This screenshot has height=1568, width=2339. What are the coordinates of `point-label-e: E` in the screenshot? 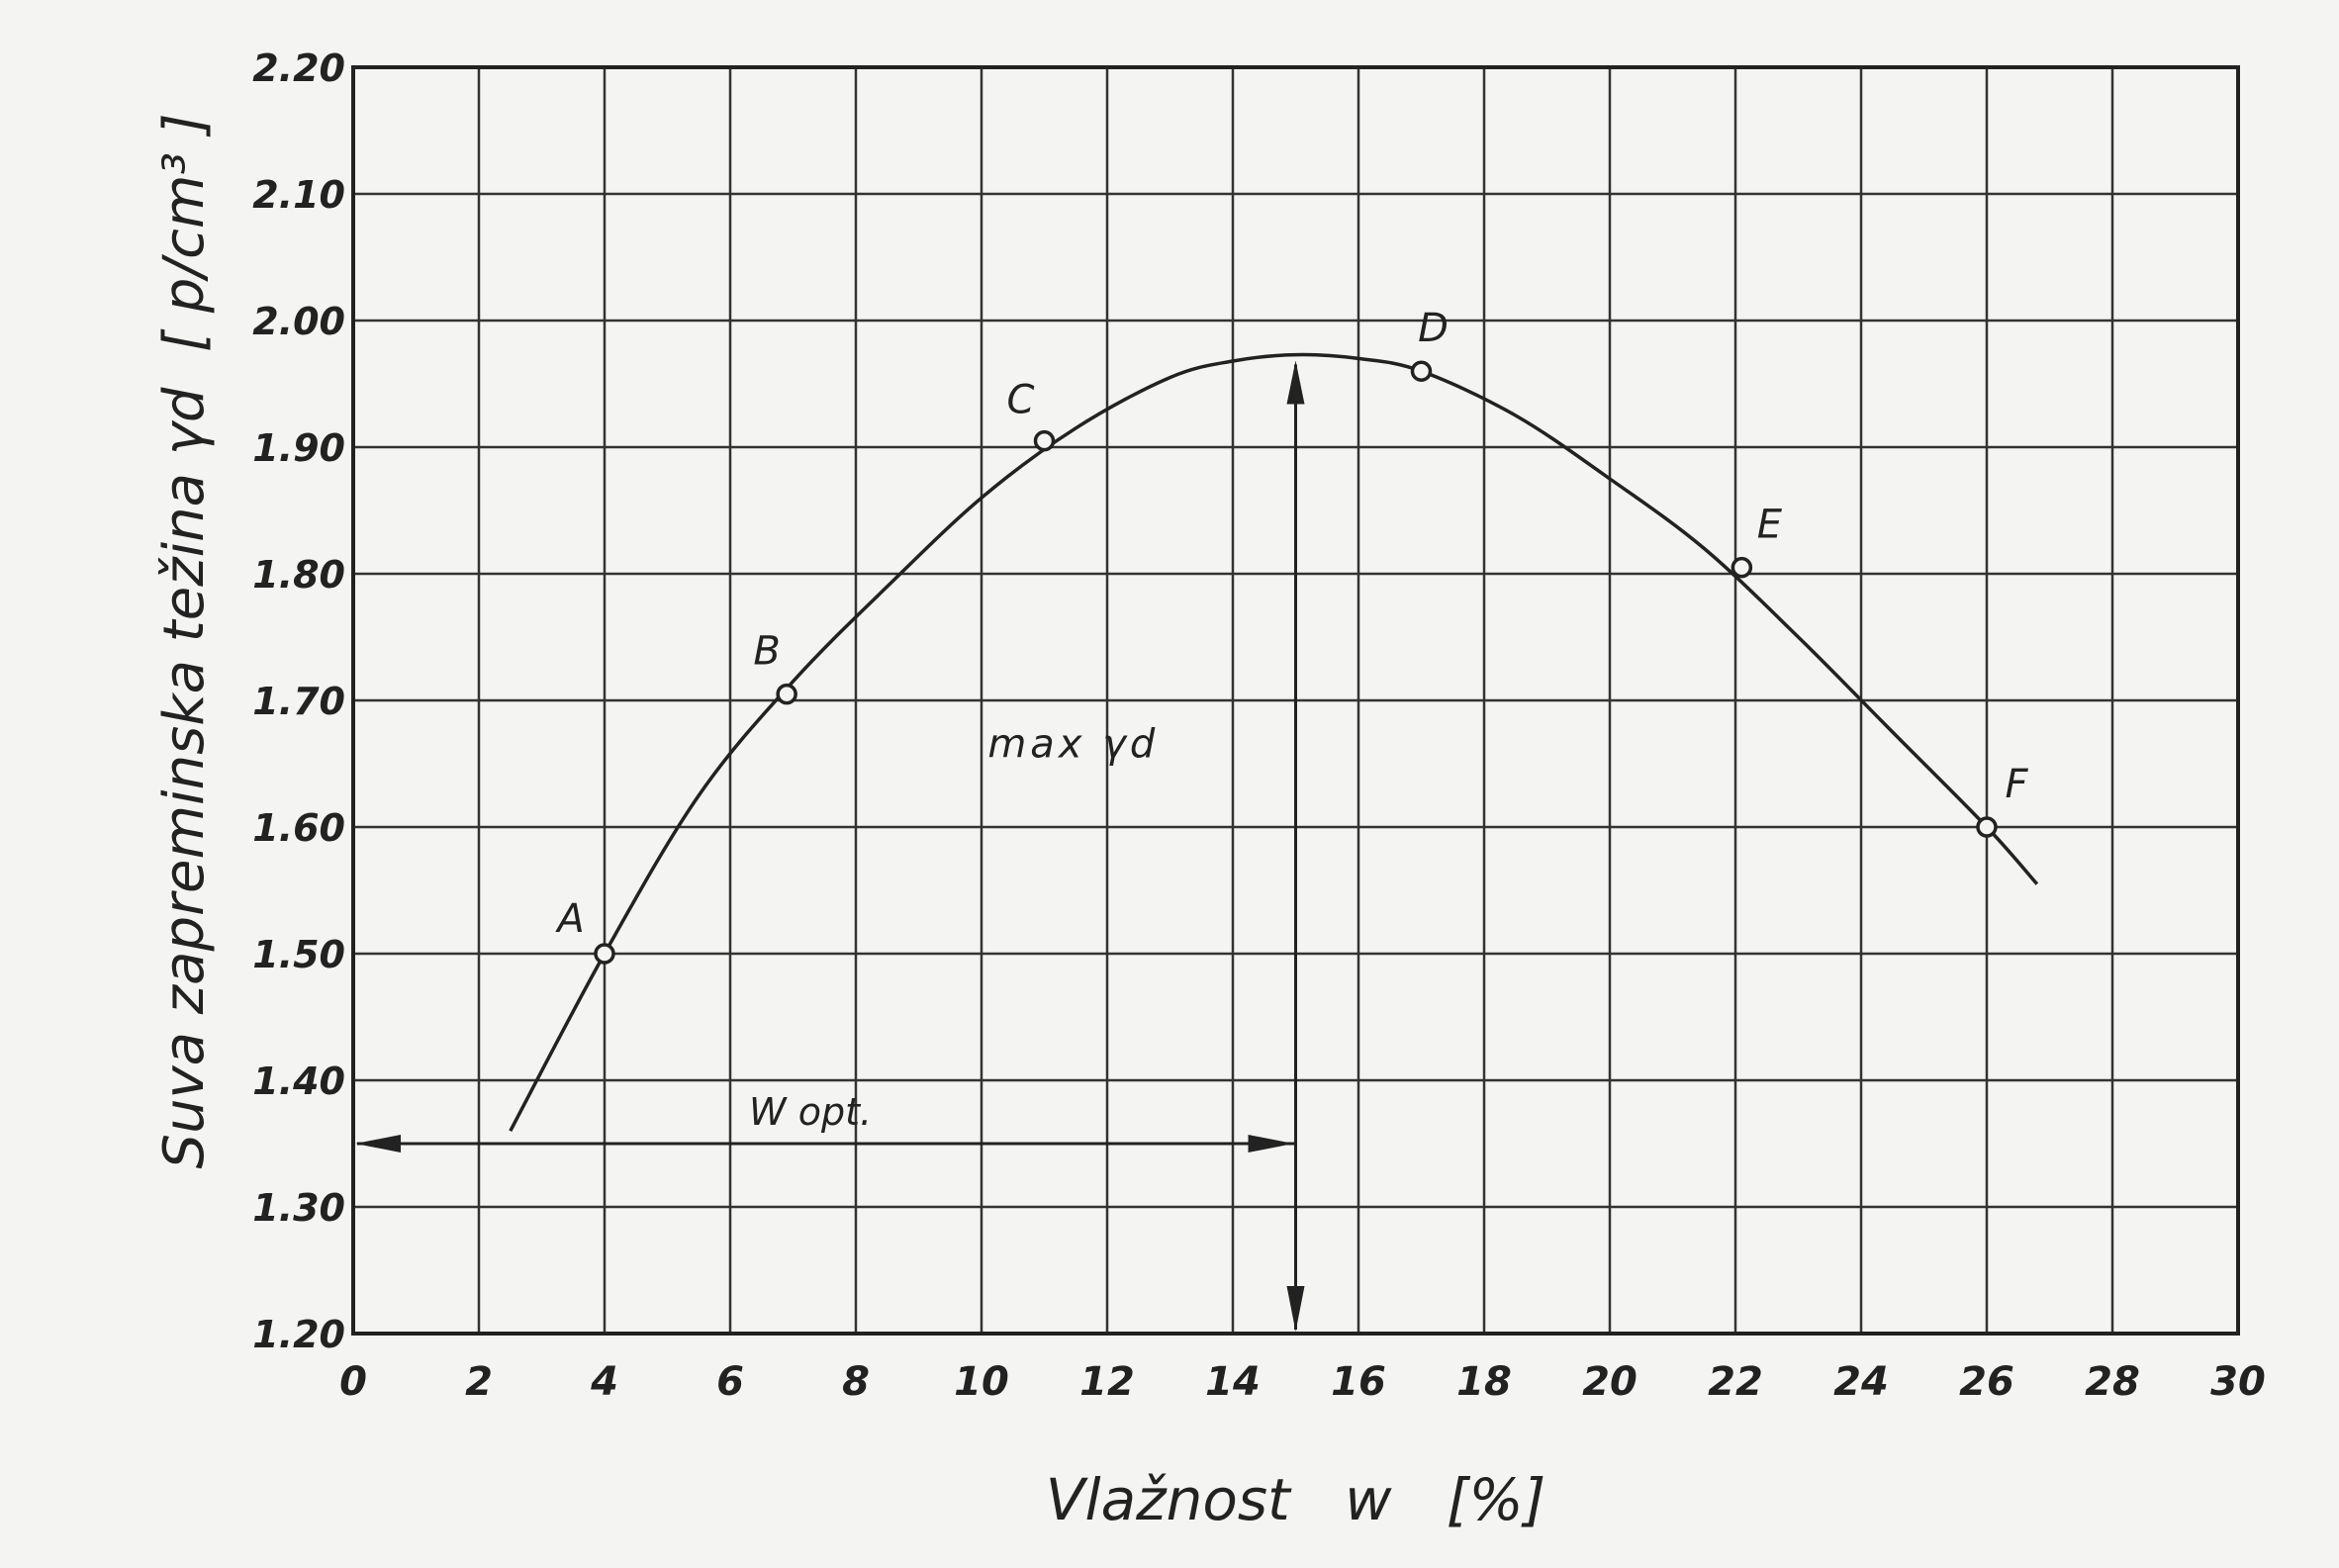 It's located at (1770, 525).